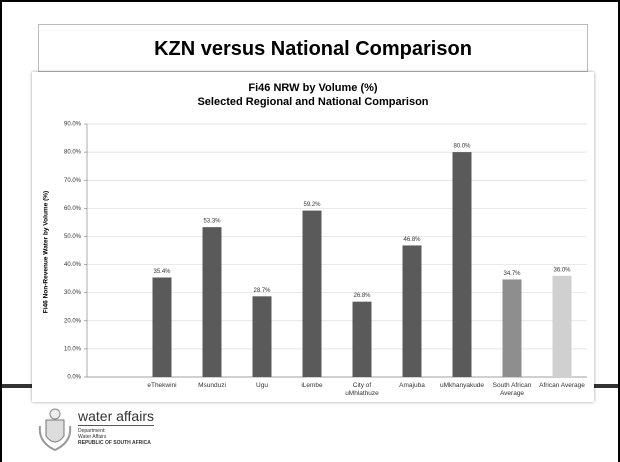 This screenshot has width=620, height=462. I want to click on data-label: 36.0%, so click(562, 270).